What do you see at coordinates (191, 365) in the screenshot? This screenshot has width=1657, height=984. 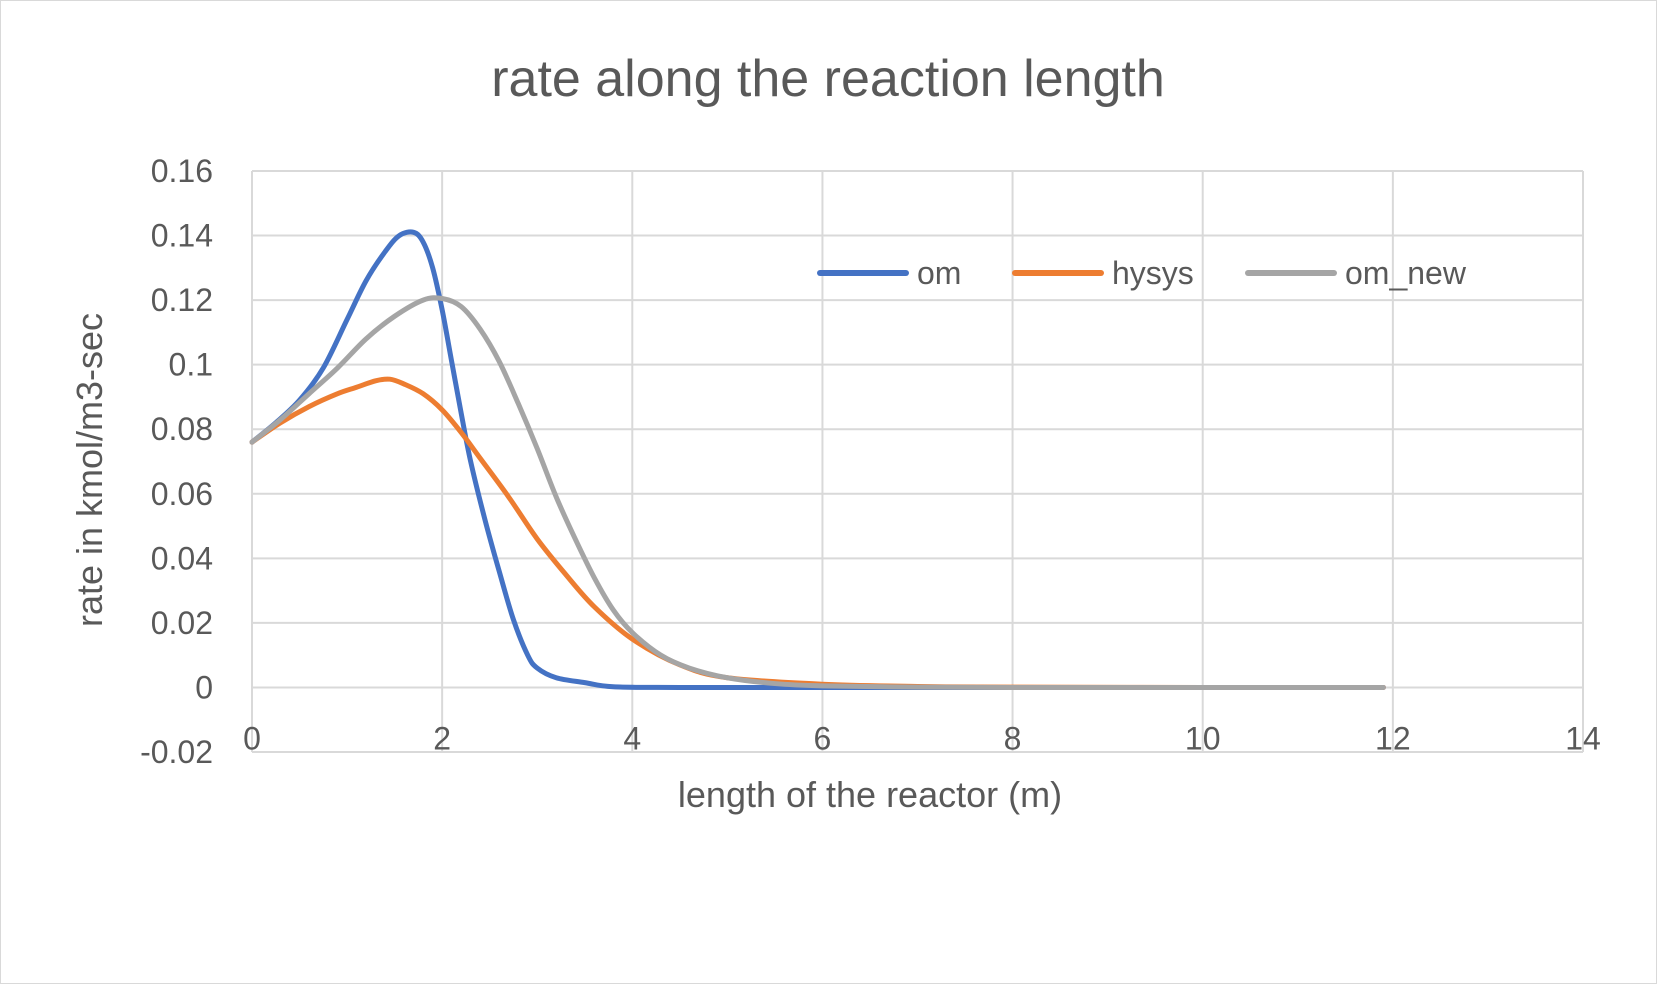 I see `y-tick-label: 0.1` at bounding box center [191, 365].